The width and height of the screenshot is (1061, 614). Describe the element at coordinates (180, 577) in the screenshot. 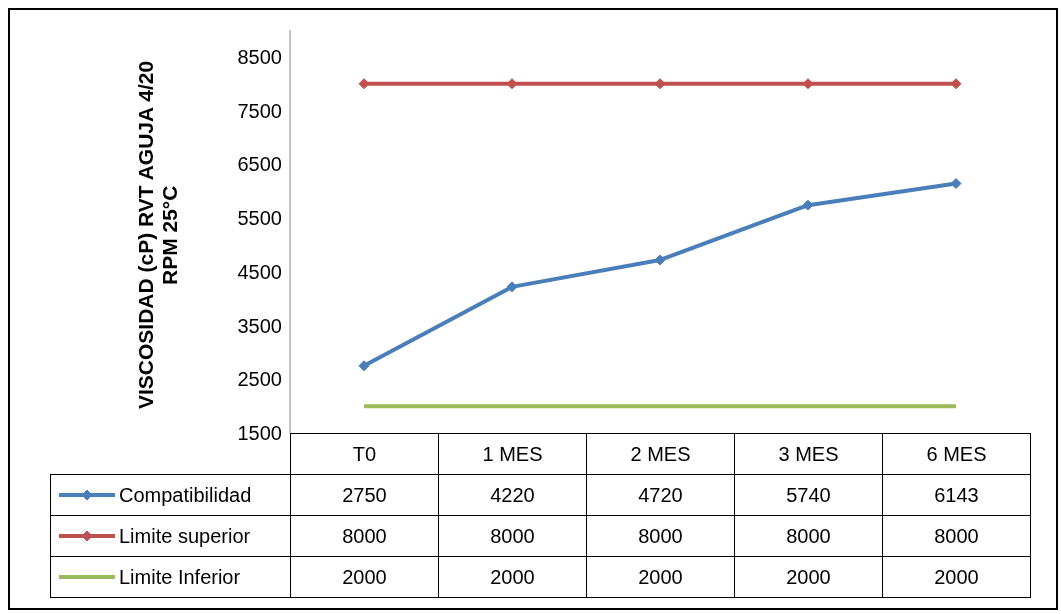

I see `legend-label: Limite Inferior` at that location.